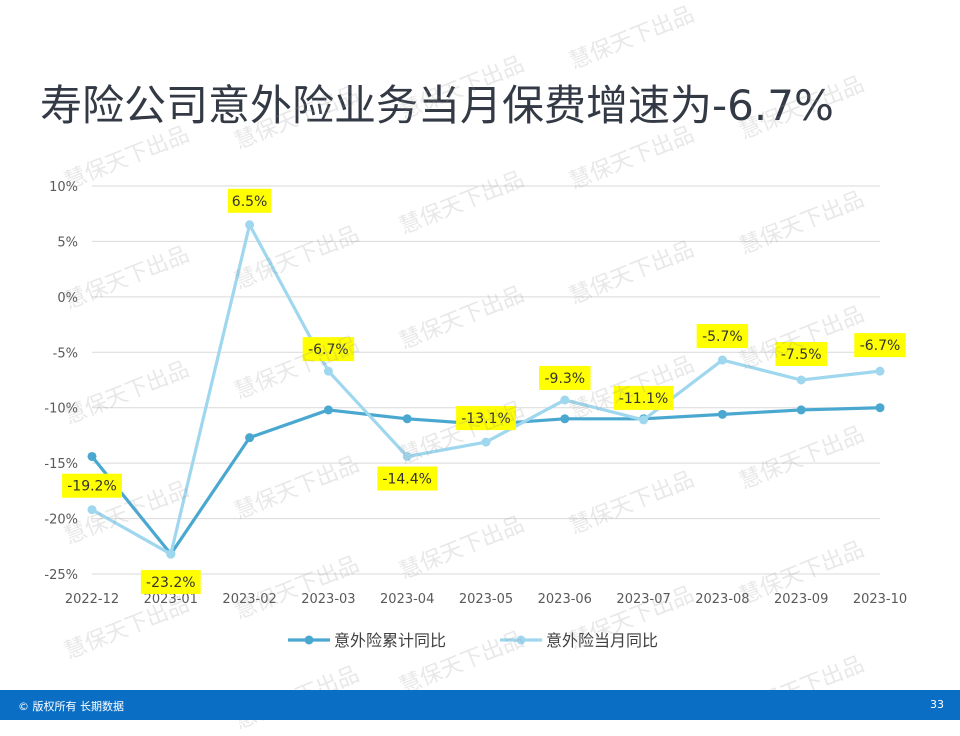 The width and height of the screenshot is (960, 736). I want to click on legend-label: 意外险当月同比, so click(602, 640).